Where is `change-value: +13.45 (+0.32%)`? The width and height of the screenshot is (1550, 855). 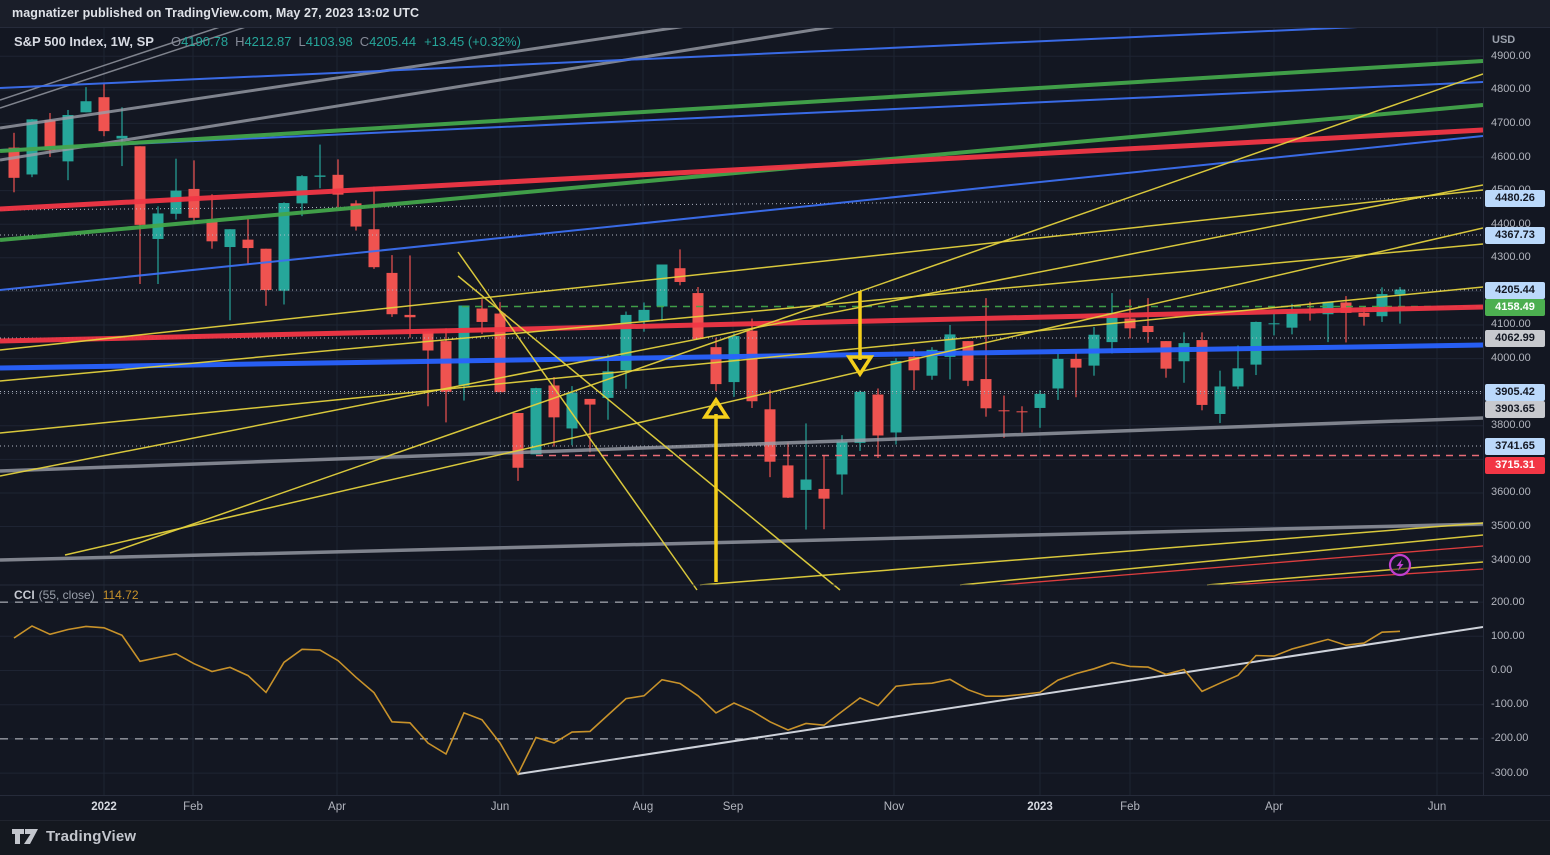
change-value: +13.45 (+0.32%) is located at coordinates (472, 41).